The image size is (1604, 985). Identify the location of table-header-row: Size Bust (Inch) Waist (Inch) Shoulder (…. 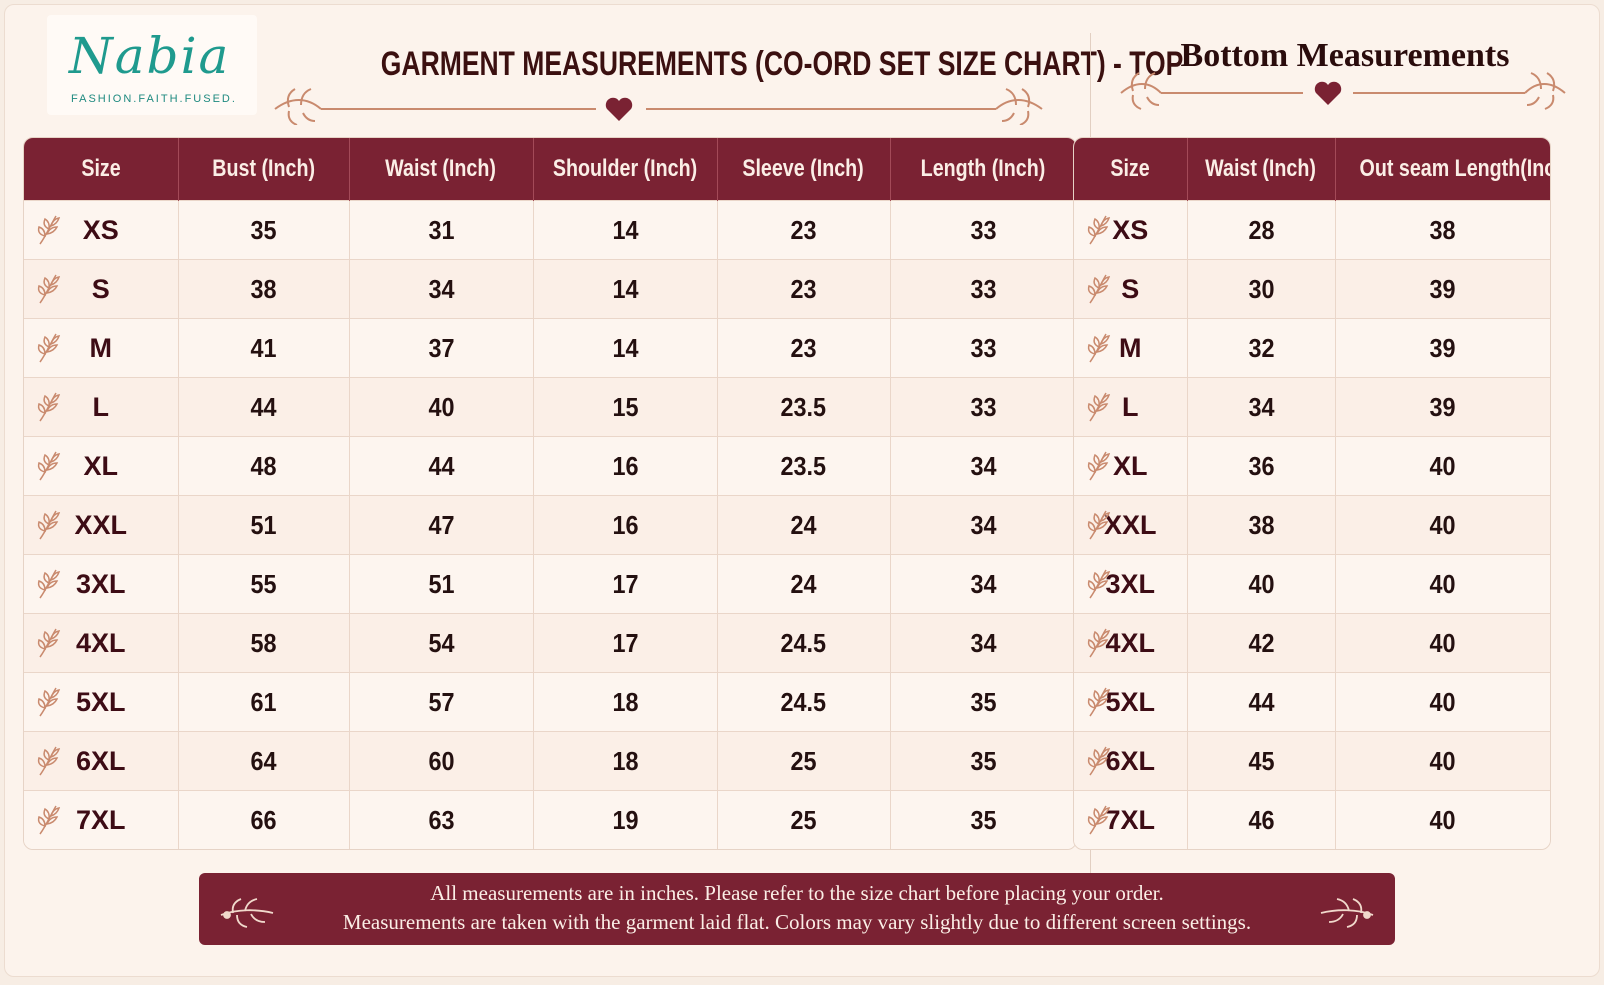
(550, 169).